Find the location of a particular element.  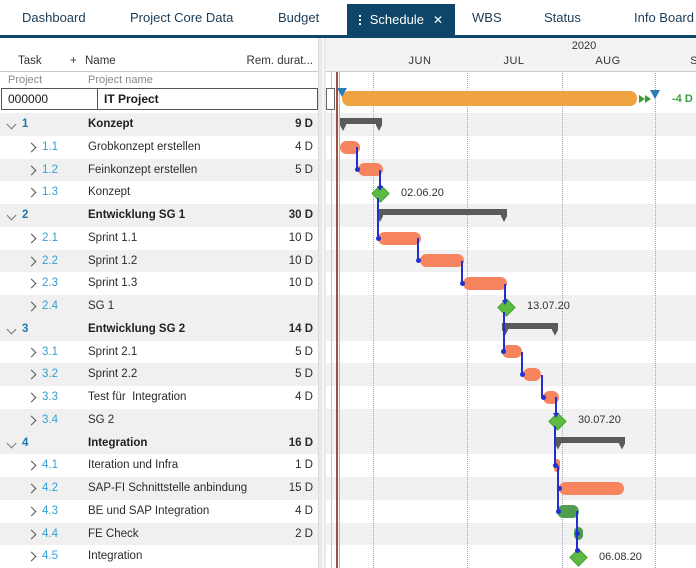

menu-icon is located at coordinates (360, 20).